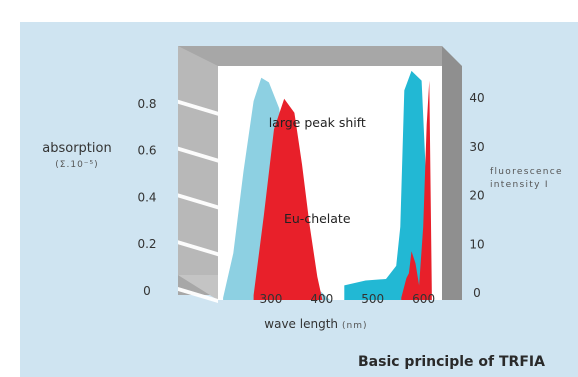  Describe the element at coordinates (372, 299) in the screenshot. I see `x-tick-label: 500` at that location.